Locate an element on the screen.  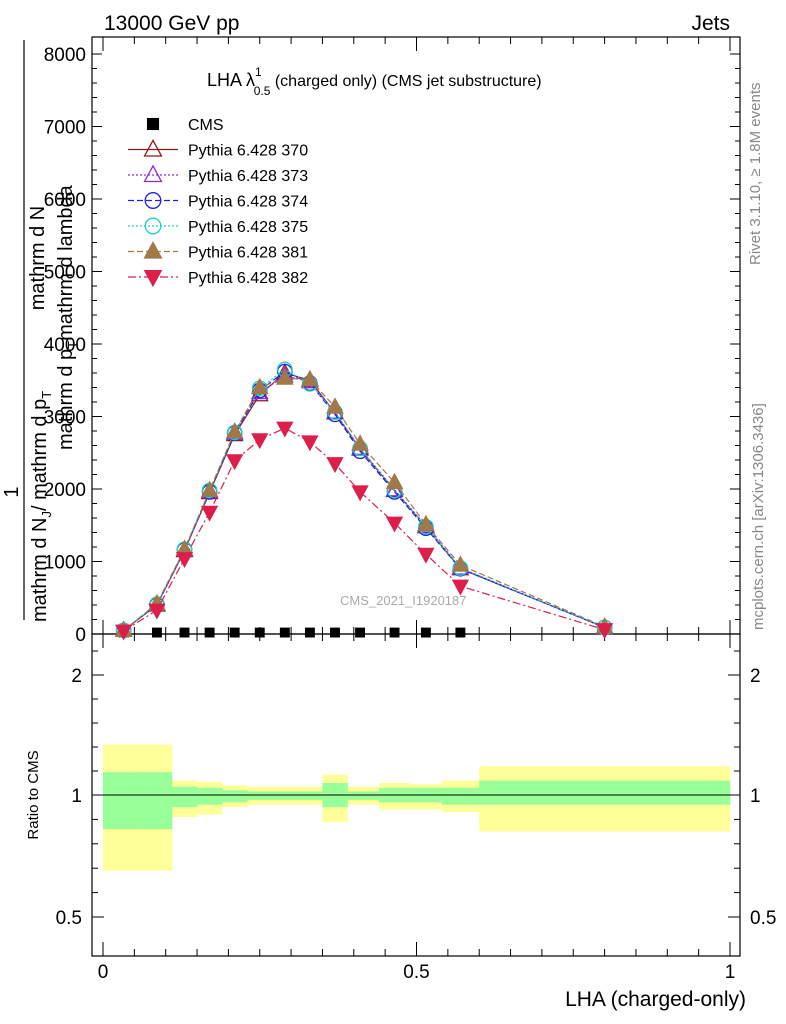
x-axis-label: LHA (charged-only) is located at coordinates (655, 999).